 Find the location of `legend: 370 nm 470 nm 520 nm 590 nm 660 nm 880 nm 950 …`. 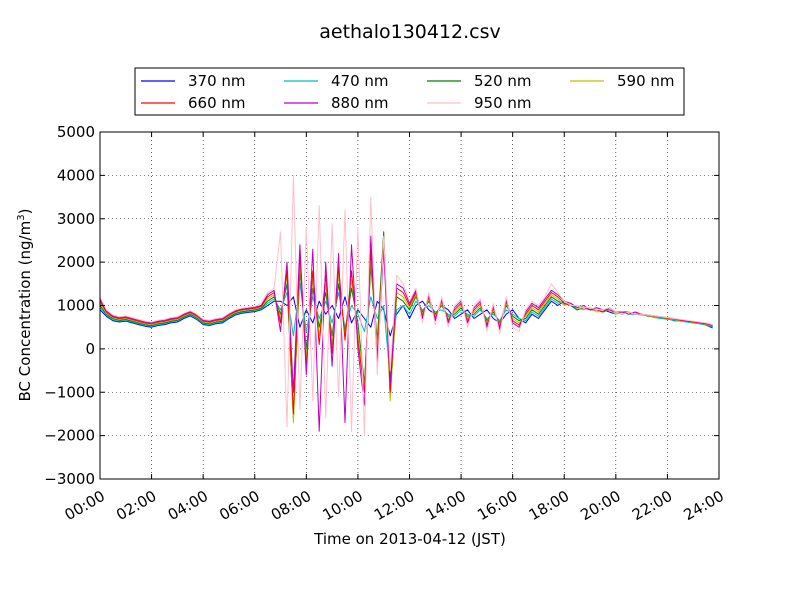

legend: 370 nm 470 nm 520 nm 590 nm 660 nm 880 nm 950 … is located at coordinates (409, 91).